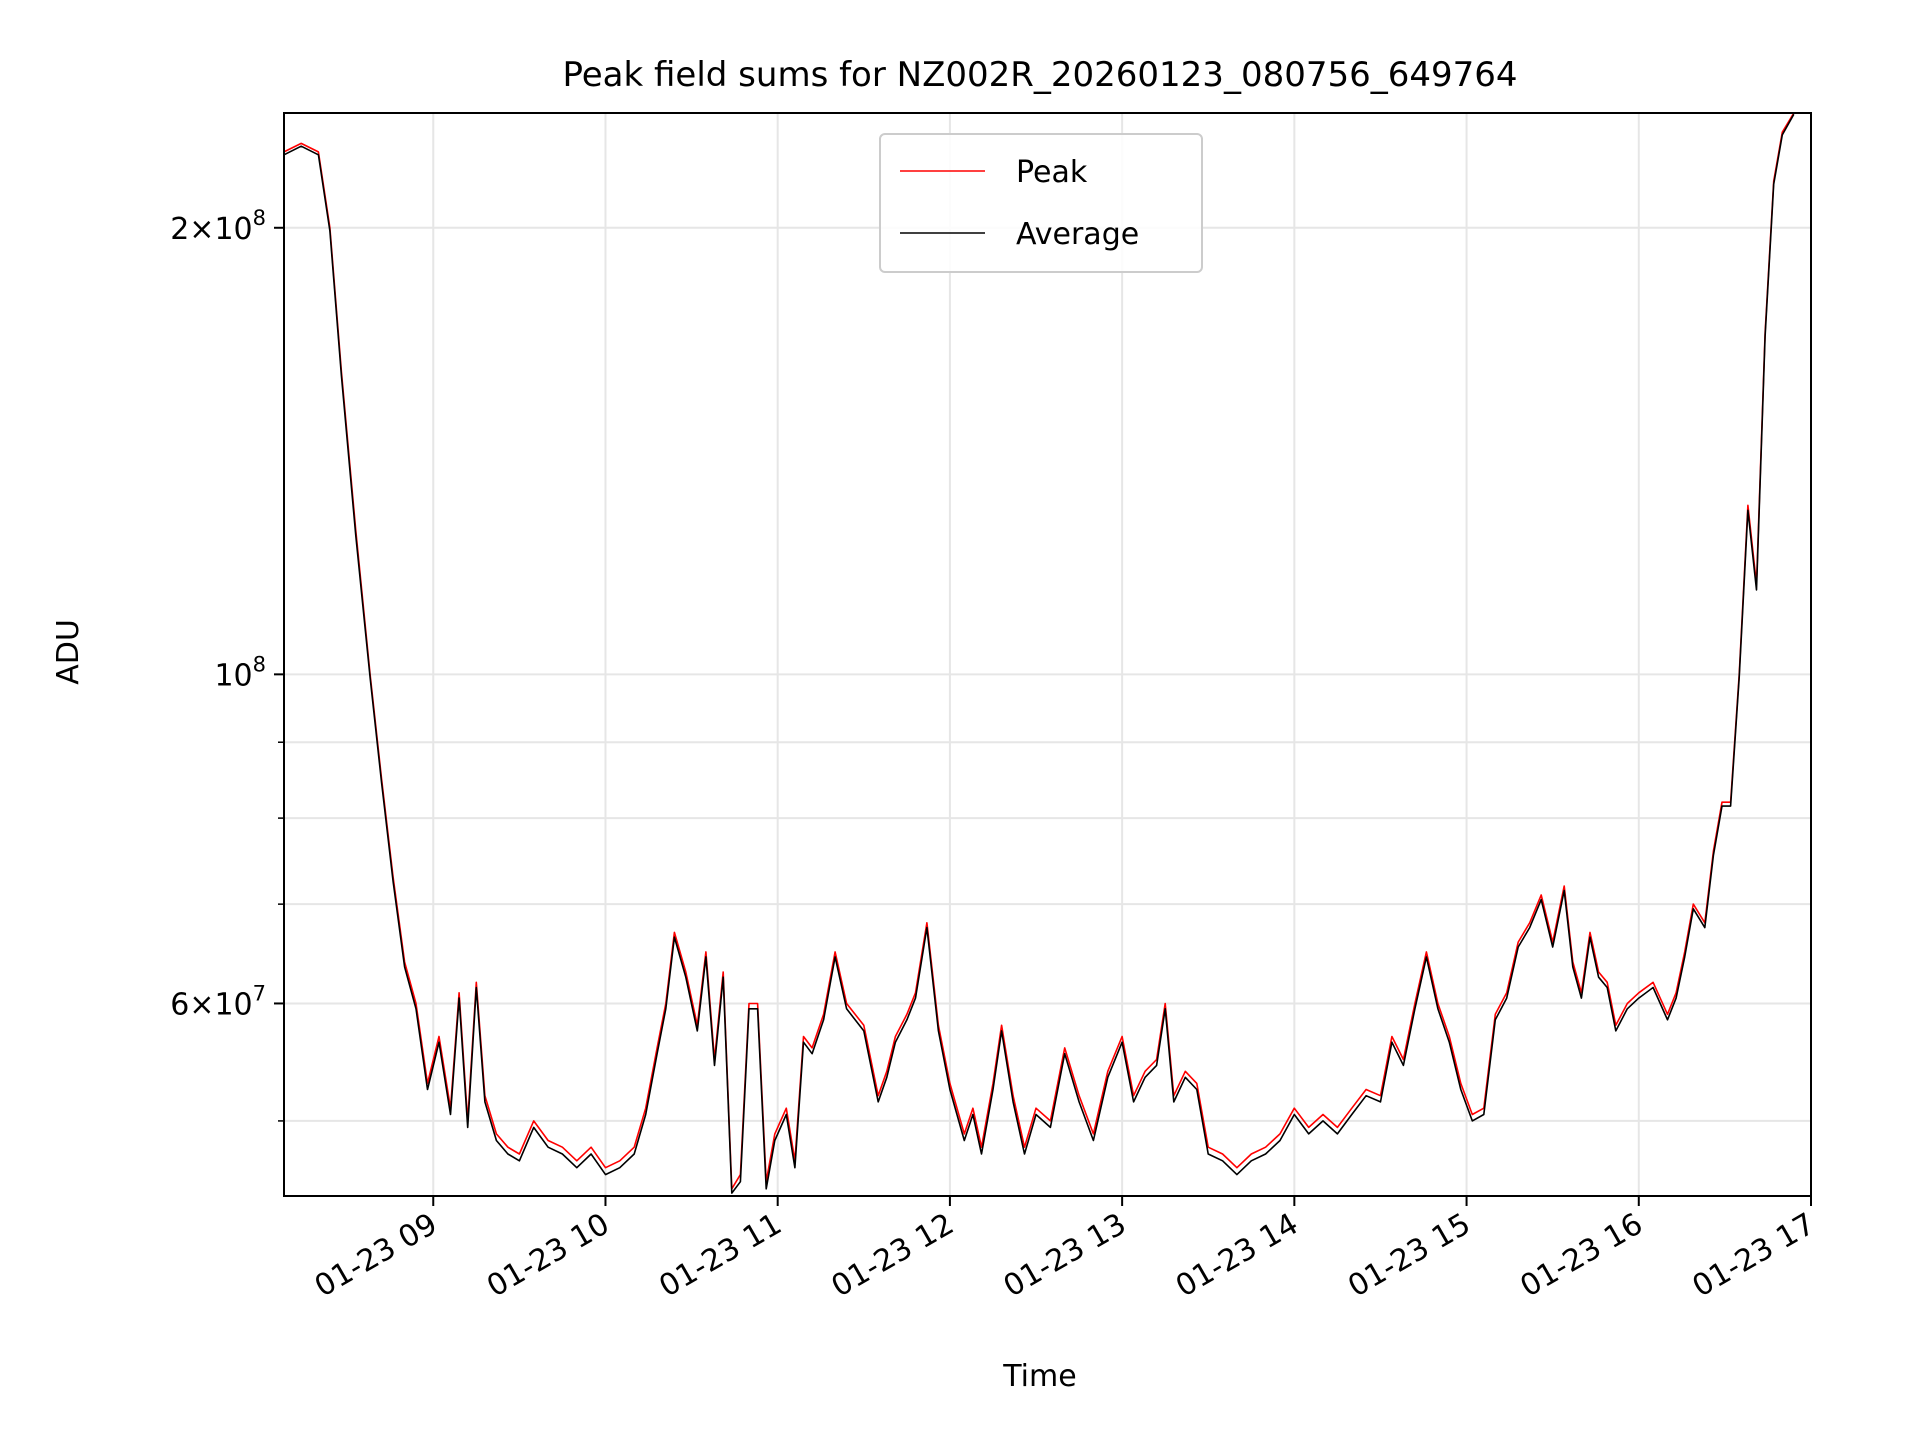 This screenshot has height=1445, width=1920. I want to click on y-tick-label: 6×107, so click(218, 1001).